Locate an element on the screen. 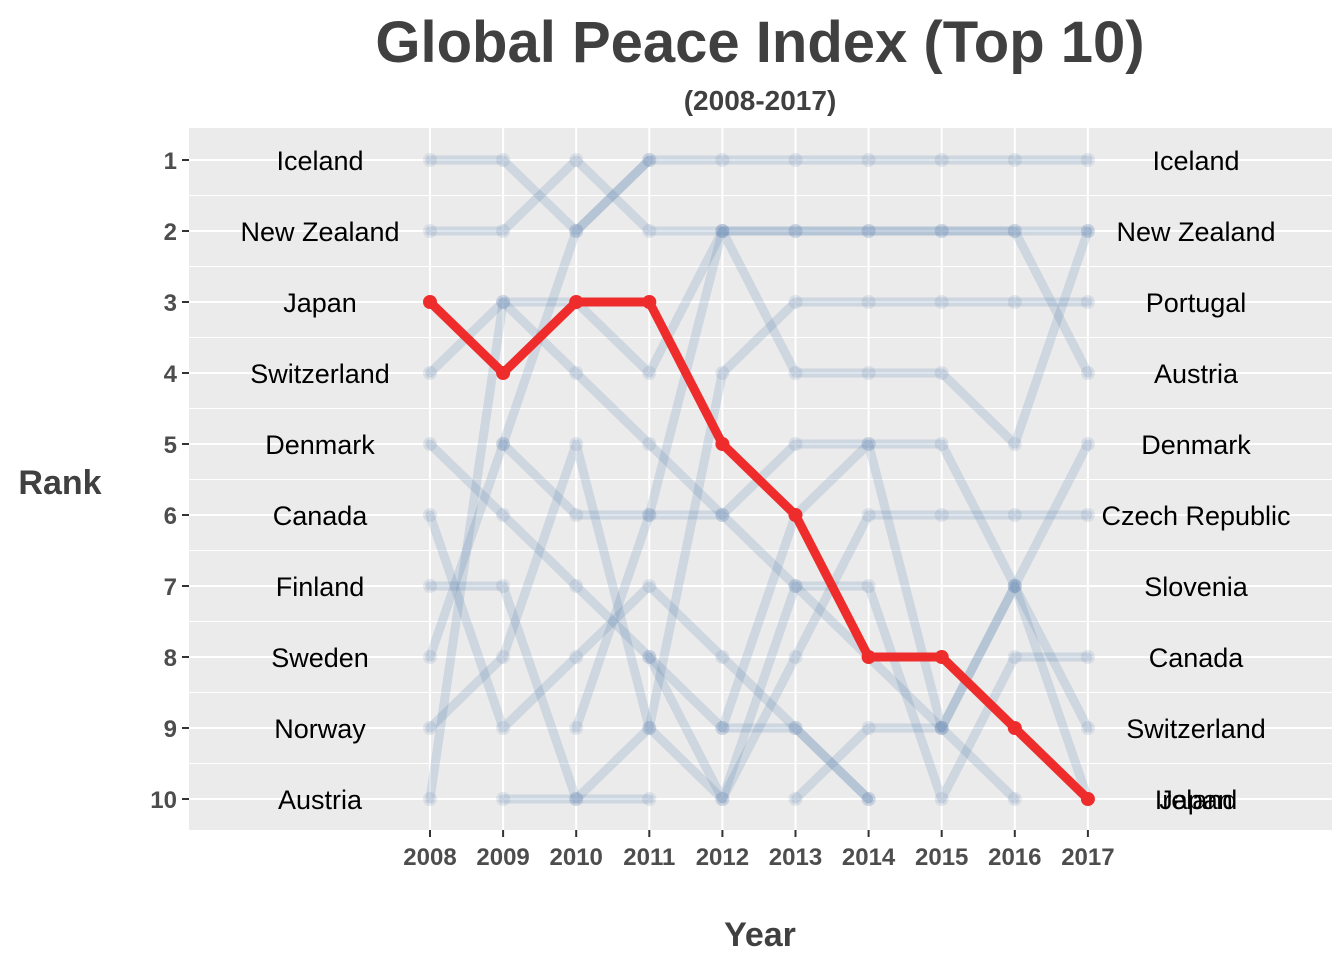 Image resolution: width=1344 pixels, height=960 pixels. left-label: Canada is located at coordinates (321, 516).